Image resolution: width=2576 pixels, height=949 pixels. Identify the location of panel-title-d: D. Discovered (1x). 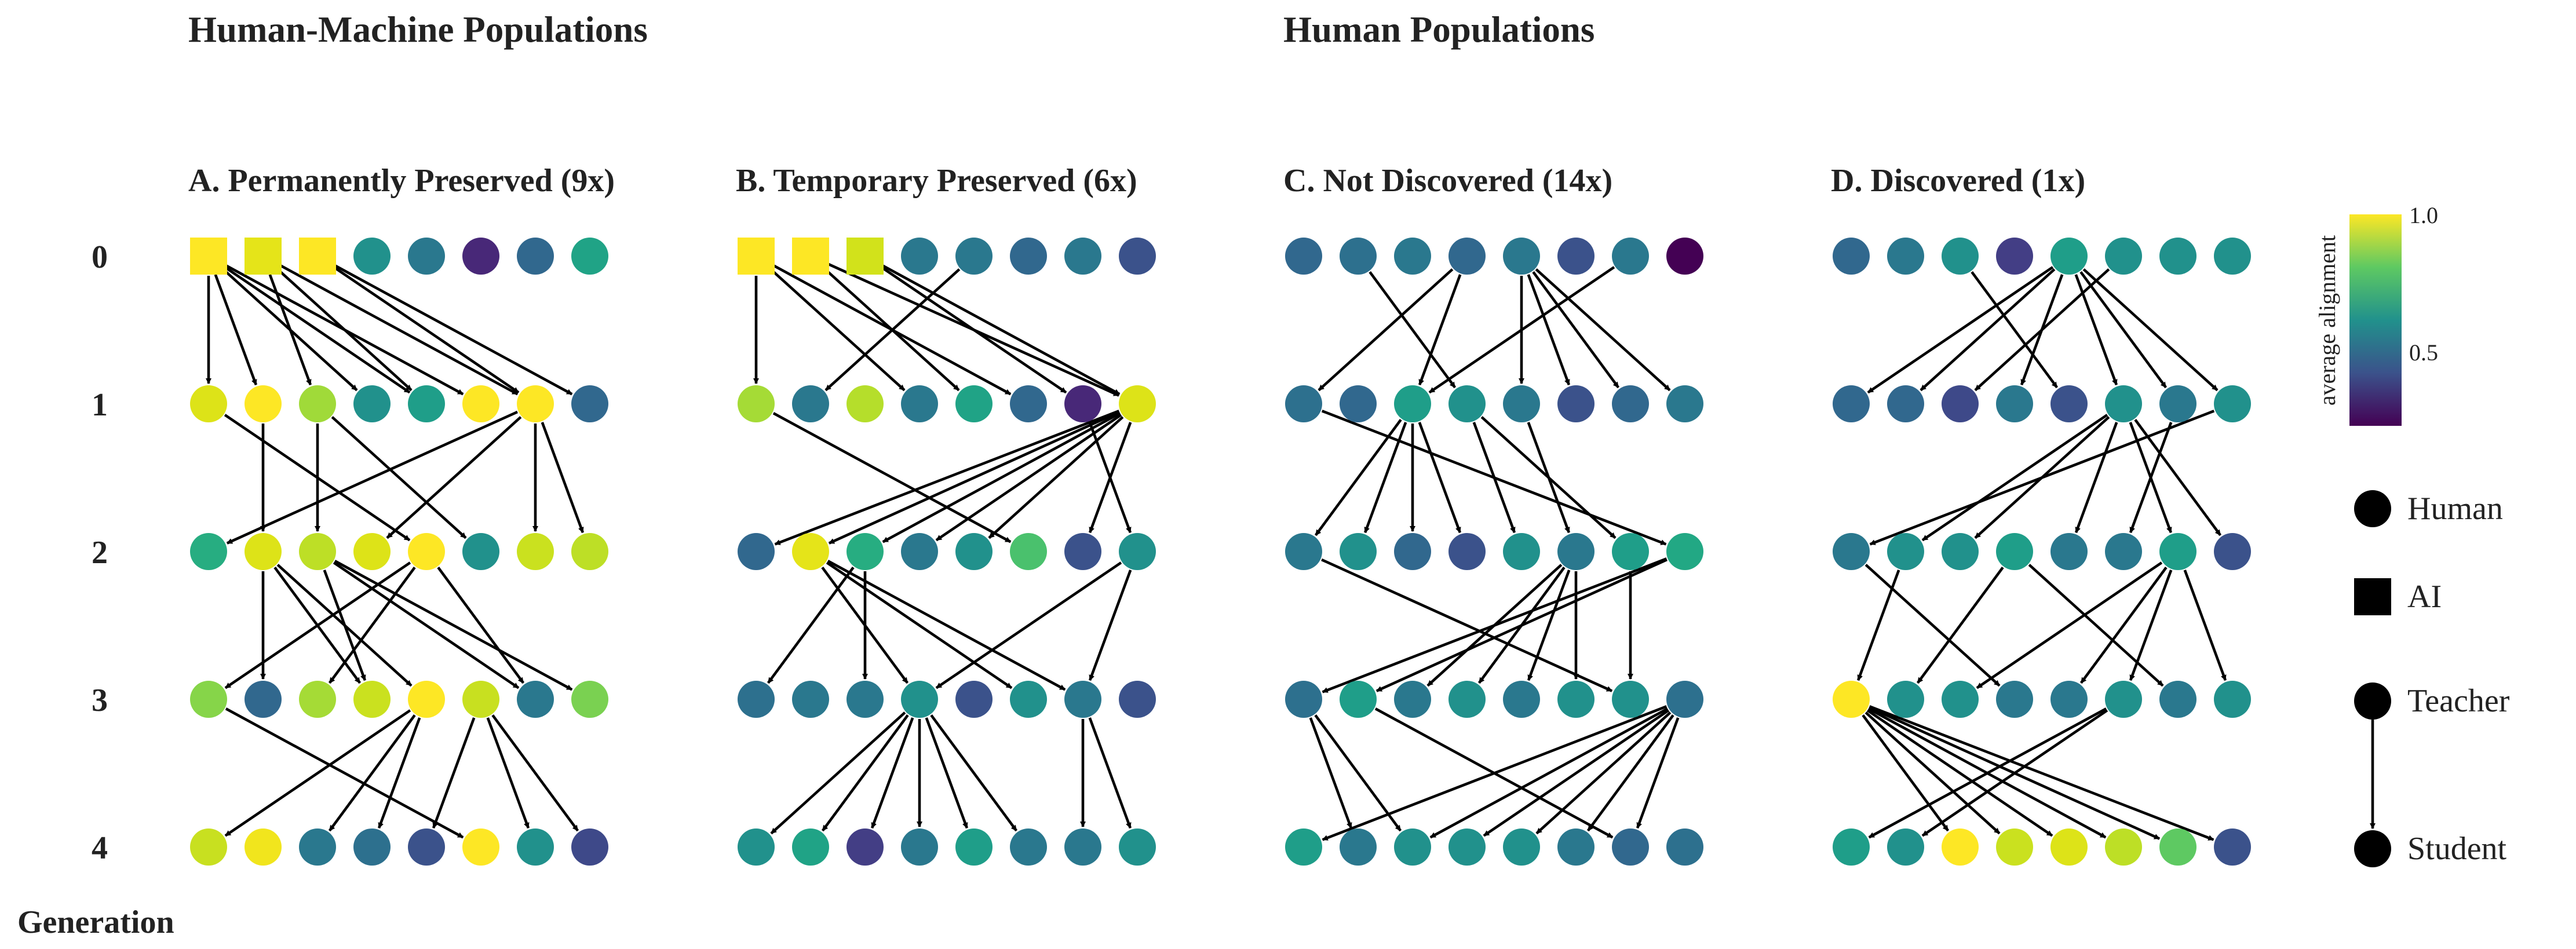
(1958, 181).